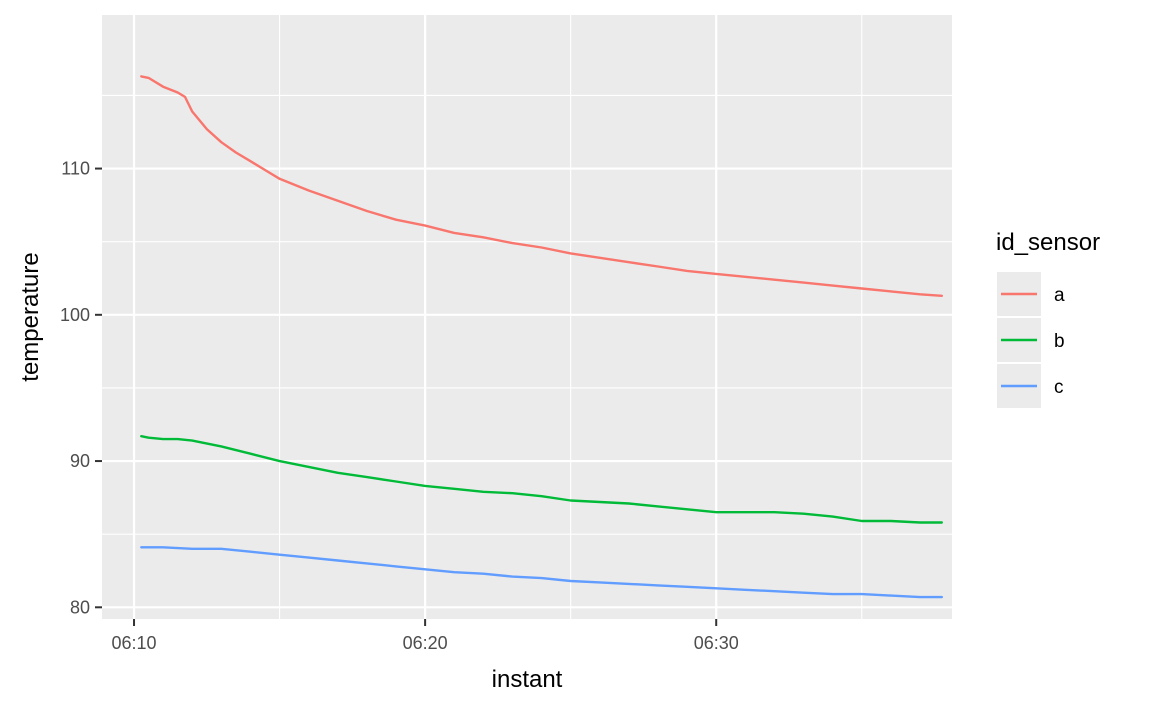  Describe the element at coordinates (80, 461) in the screenshot. I see `y-tick-label: 90` at that location.